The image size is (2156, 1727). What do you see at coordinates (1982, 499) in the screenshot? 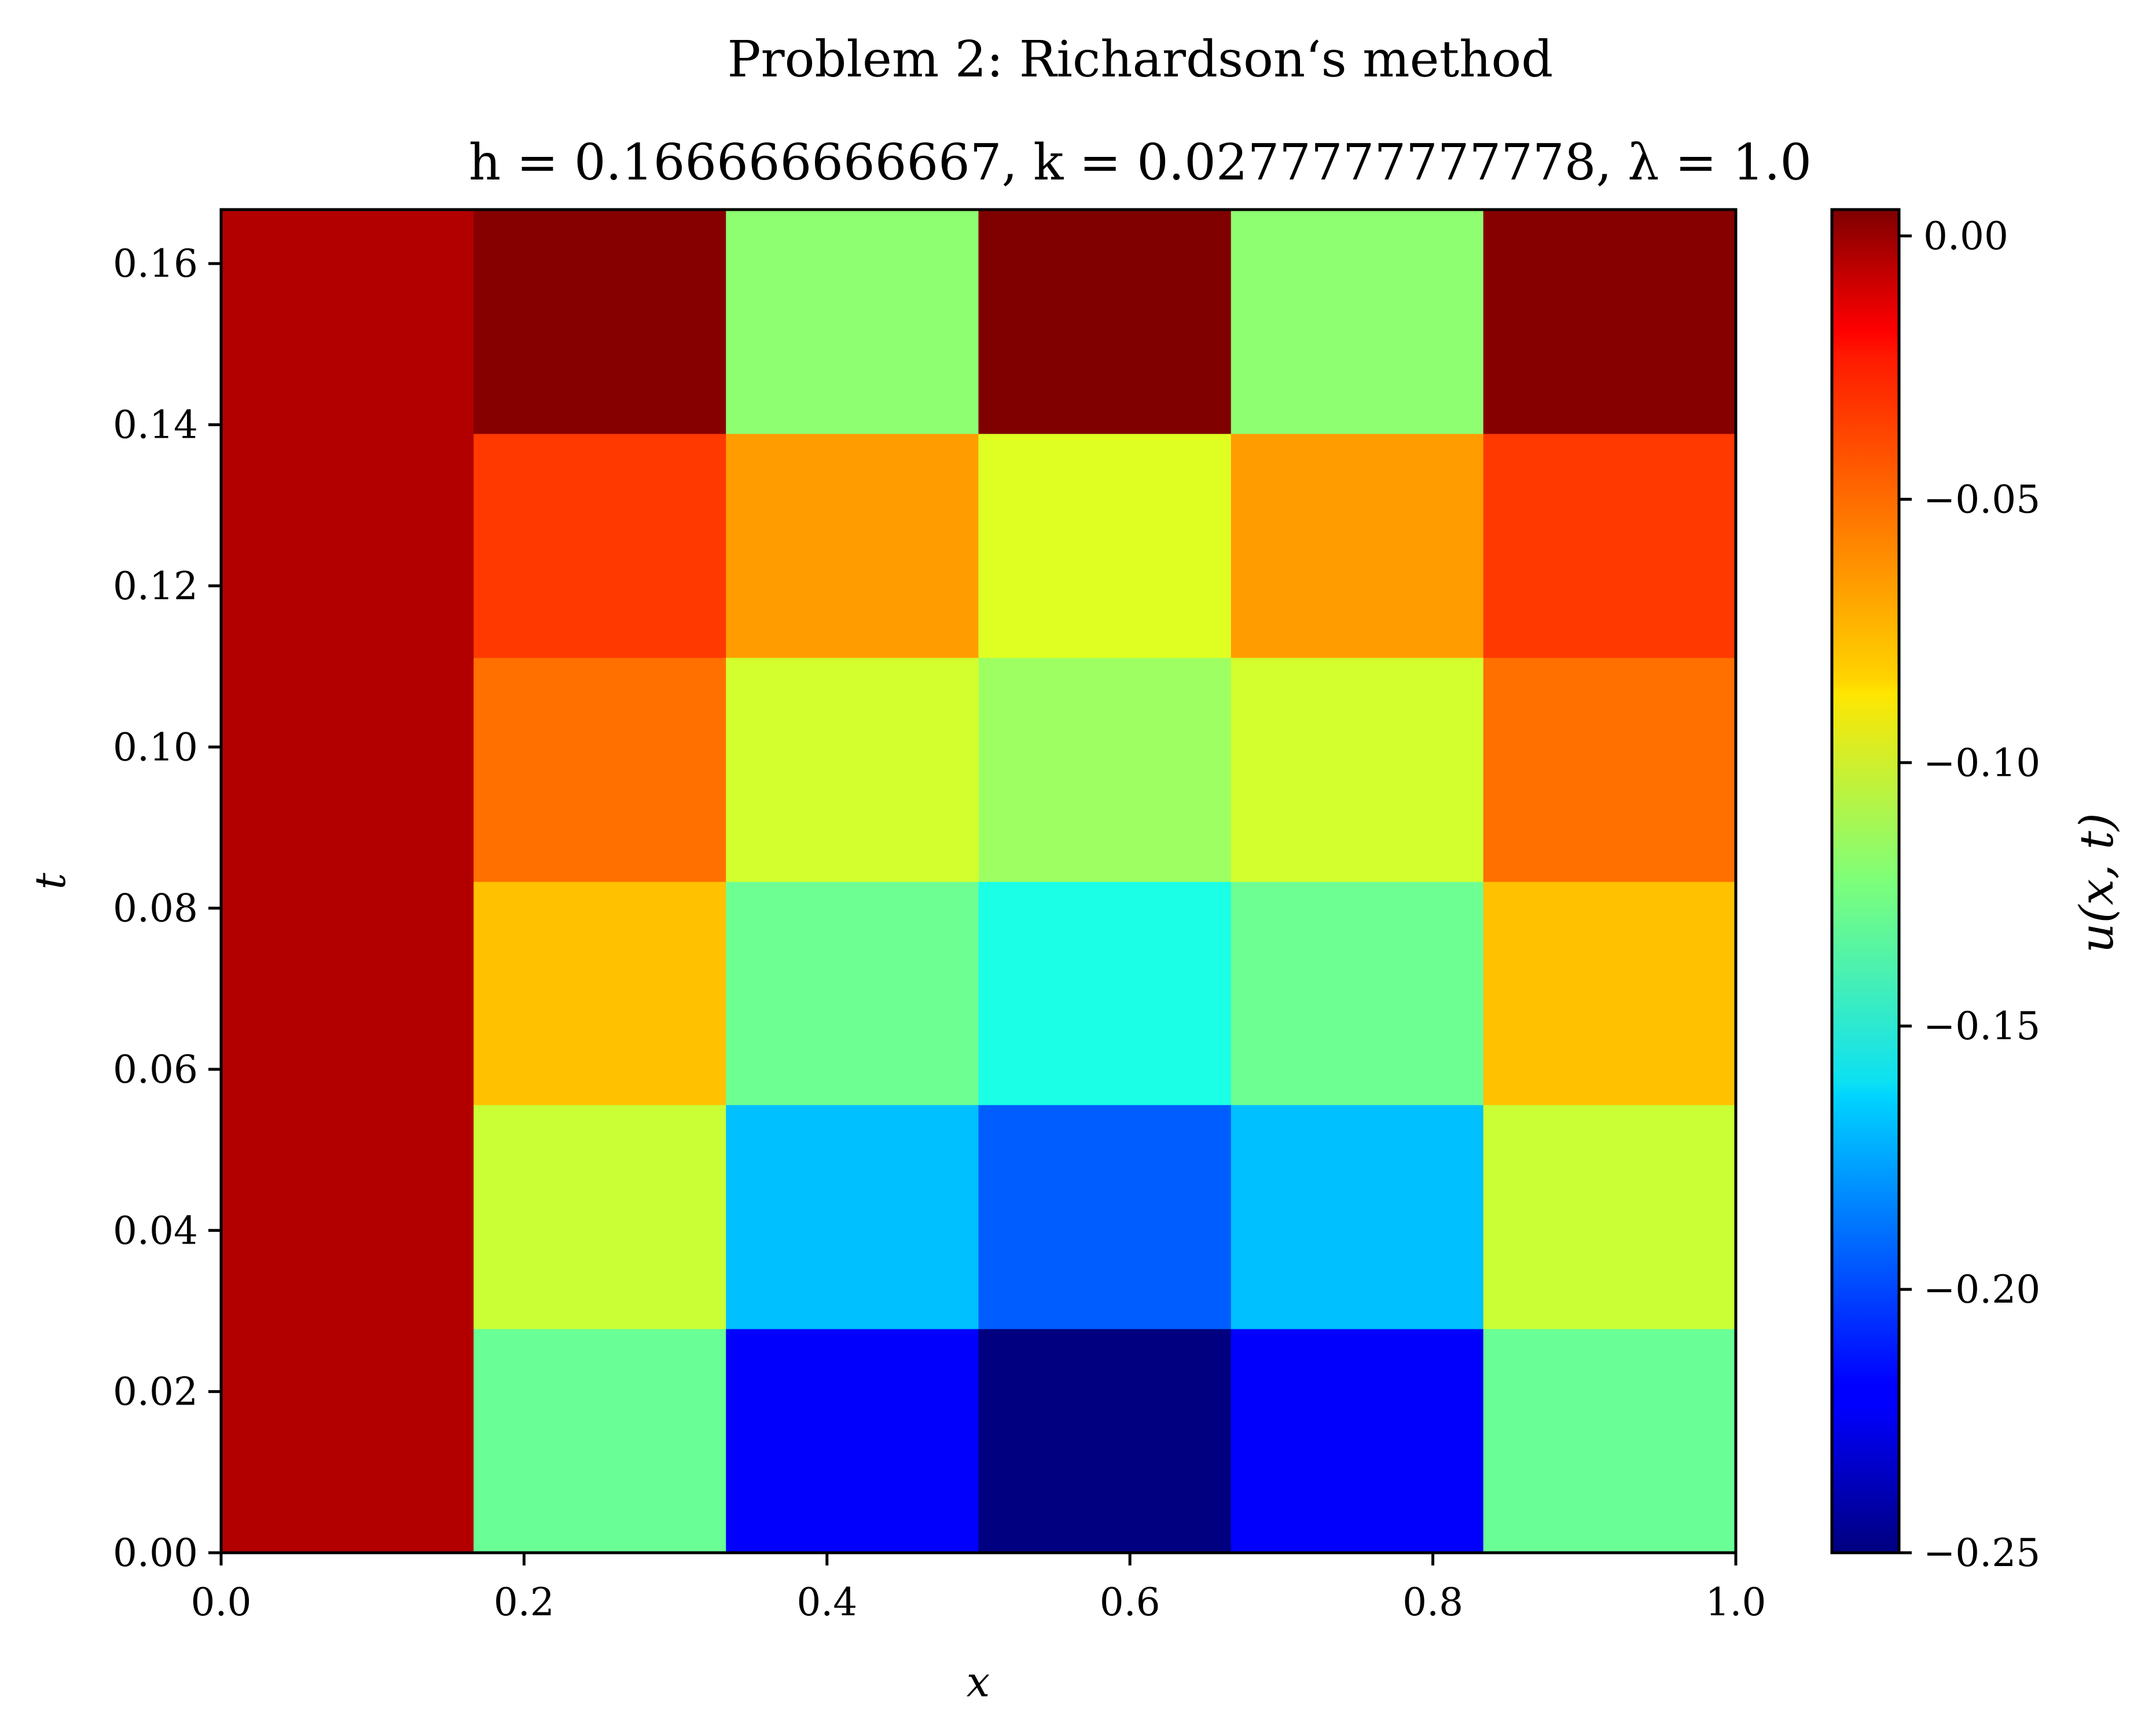
I see `colorbar-tick-label: −0.05` at bounding box center [1982, 499].